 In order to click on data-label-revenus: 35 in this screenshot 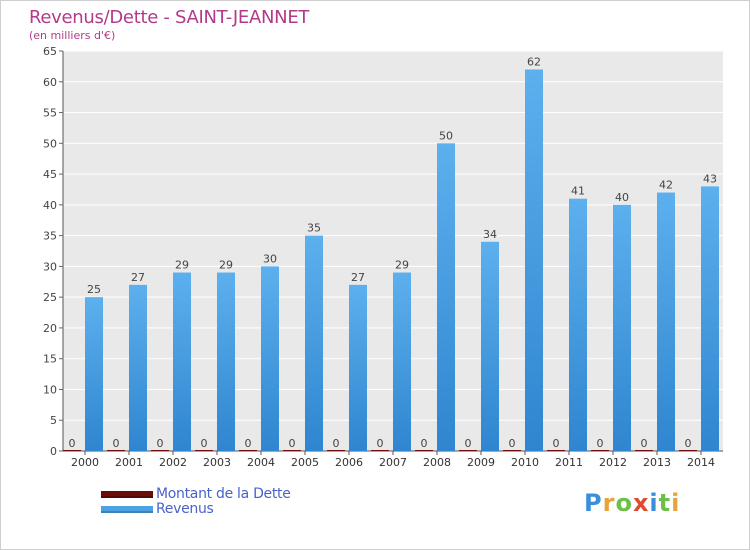, I will do `click(314, 228)`.